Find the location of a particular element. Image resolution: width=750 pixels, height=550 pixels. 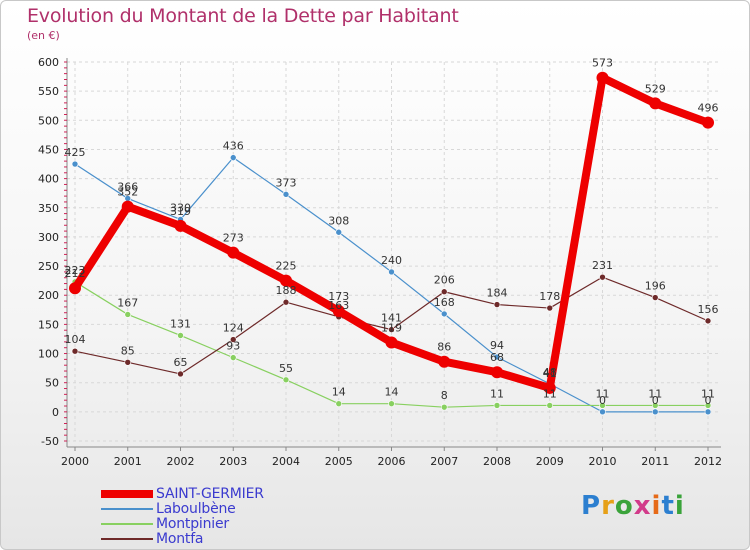

legend-swatch-montpinier is located at coordinates (127, 524).